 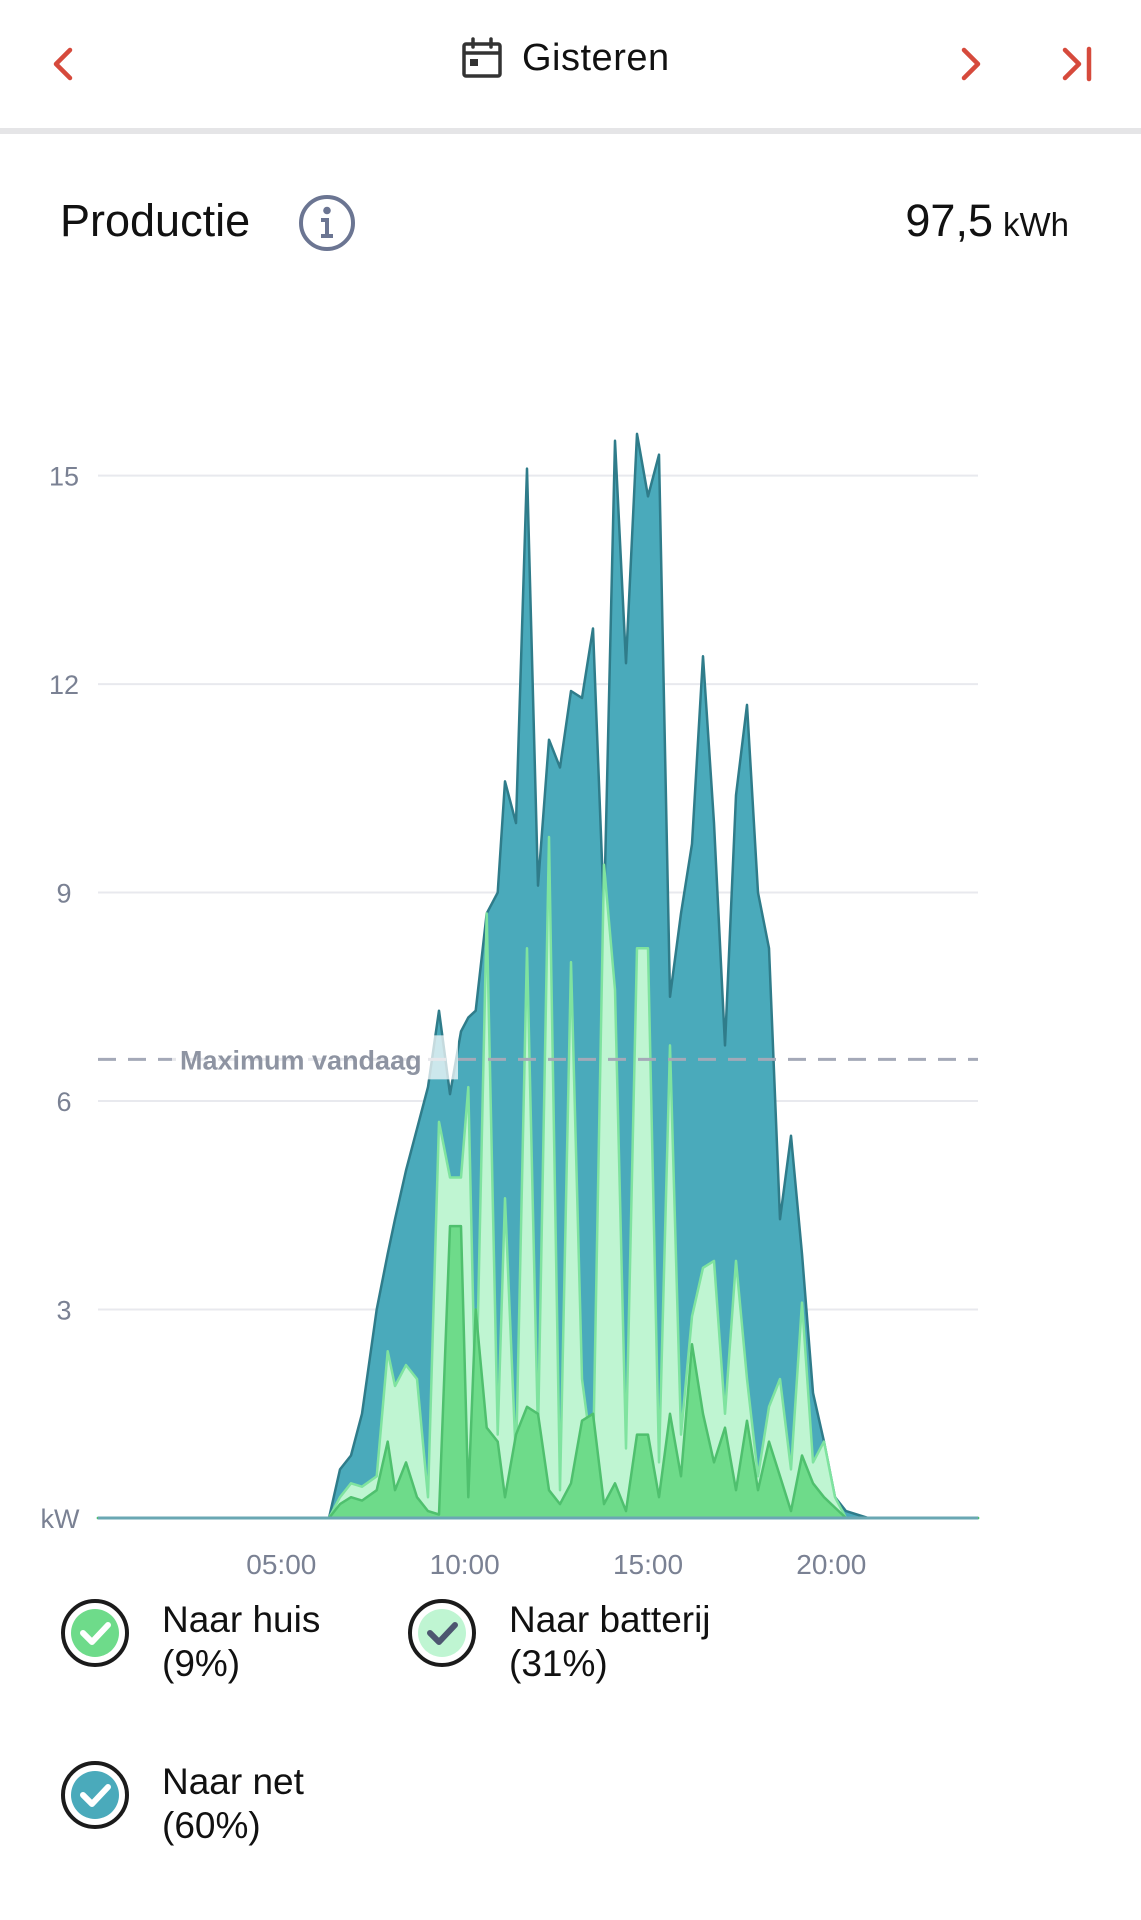 I want to click on legend-name: Naar net, so click(x=233, y=1781).